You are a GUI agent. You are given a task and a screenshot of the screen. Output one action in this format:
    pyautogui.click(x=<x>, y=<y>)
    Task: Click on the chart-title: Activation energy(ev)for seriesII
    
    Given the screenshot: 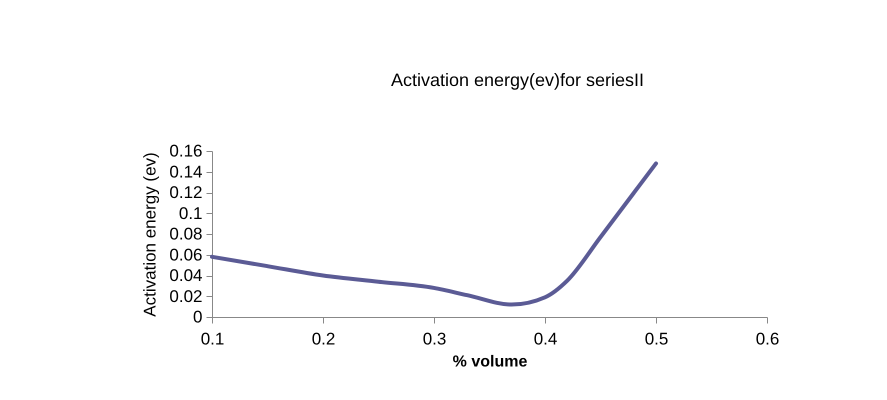 What is the action you would take?
    pyautogui.click(x=517, y=80)
    